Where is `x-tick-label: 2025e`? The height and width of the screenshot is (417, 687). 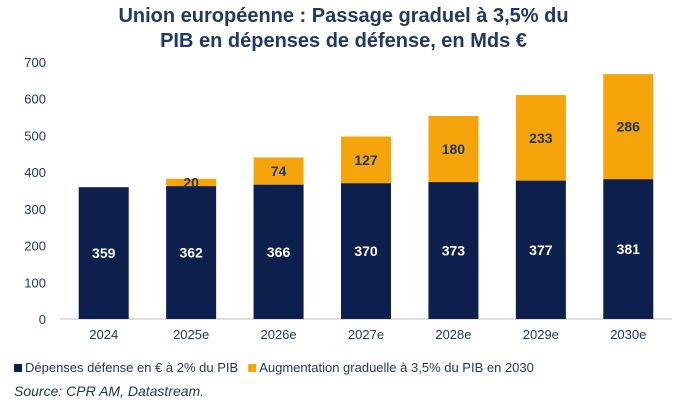
x-tick-label: 2025e is located at coordinates (191, 334).